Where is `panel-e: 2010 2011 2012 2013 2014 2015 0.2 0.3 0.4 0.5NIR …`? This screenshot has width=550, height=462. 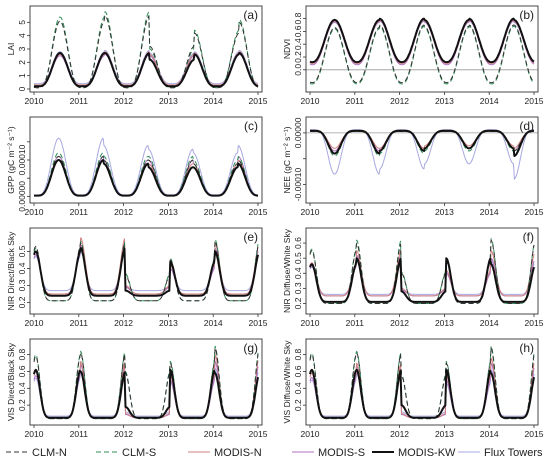
panel-e: 2010 2011 2012 2013 2014 2015 0.2 0.3 0.4 0.5NIR … is located at coordinates (137, 277).